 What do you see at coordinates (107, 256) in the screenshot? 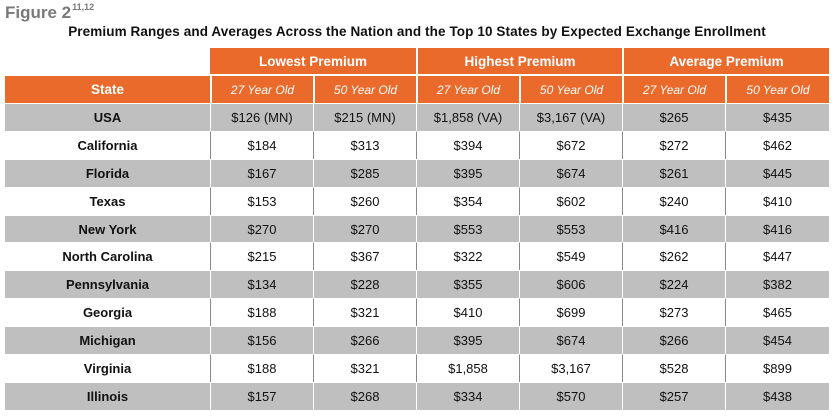
I see `state-cell: North Carolina` at bounding box center [107, 256].